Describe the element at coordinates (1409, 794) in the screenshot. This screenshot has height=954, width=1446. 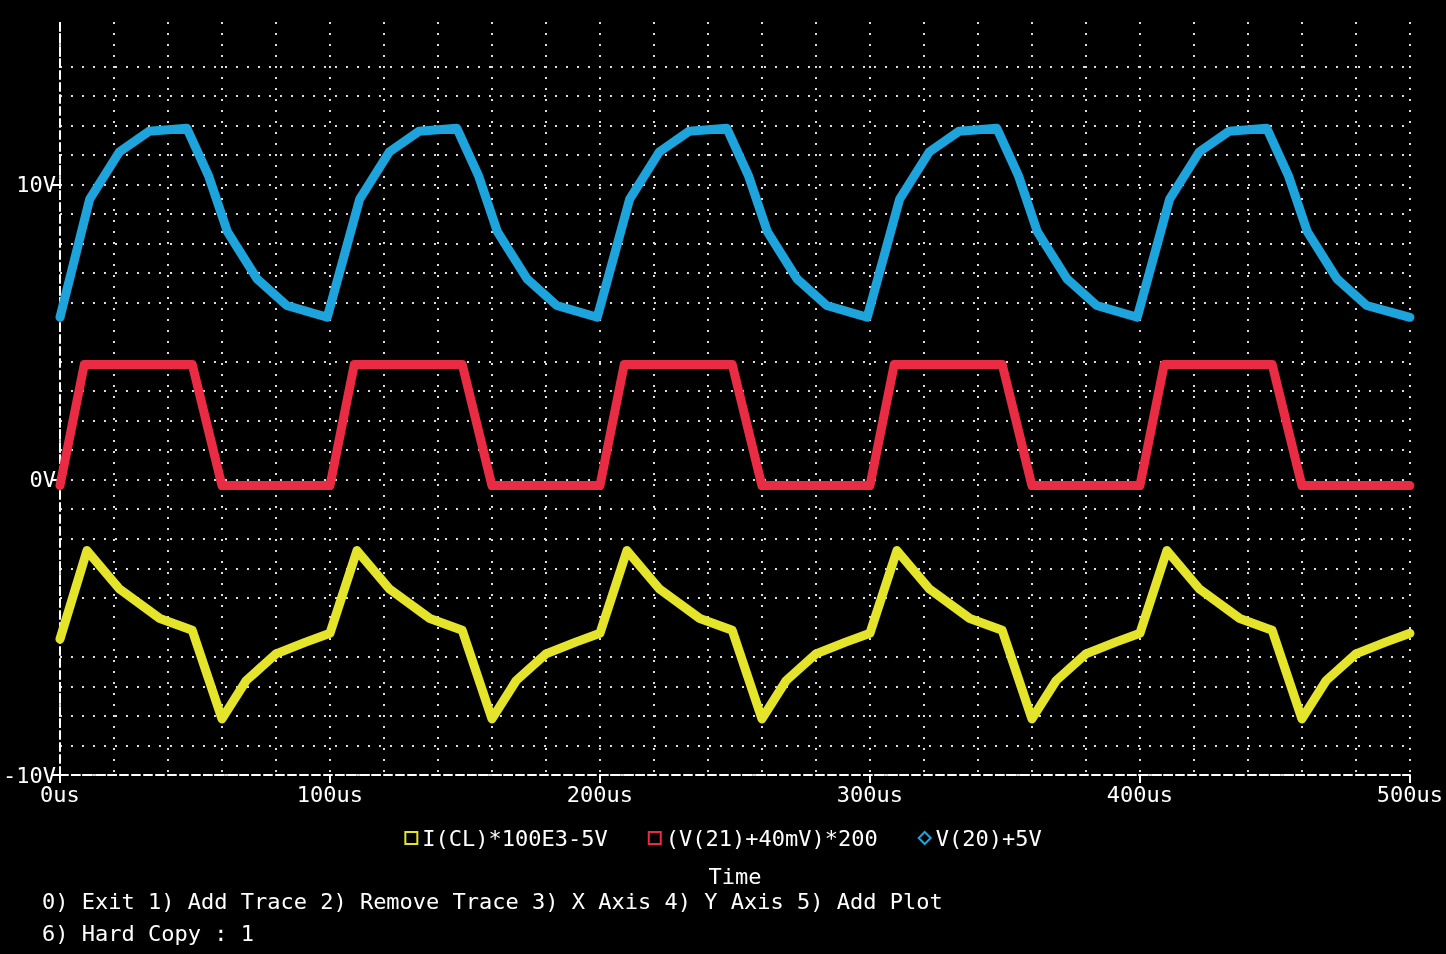
I see `x-tick-label: 500us` at that location.